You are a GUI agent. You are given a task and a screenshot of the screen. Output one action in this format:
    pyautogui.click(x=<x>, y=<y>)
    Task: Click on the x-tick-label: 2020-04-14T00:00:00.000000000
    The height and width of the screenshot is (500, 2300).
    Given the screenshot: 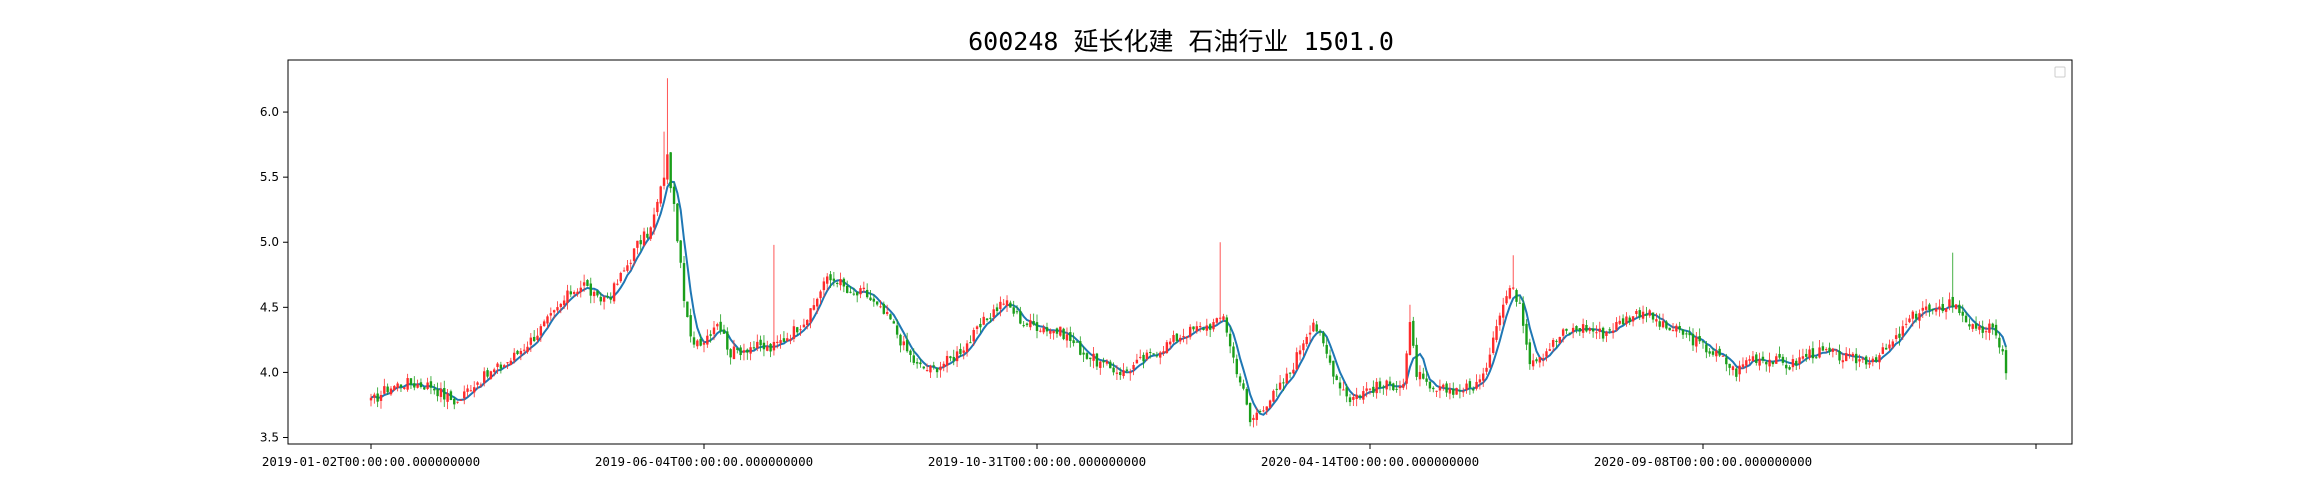 What is the action you would take?
    pyautogui.click(x=1370, y=461)
    